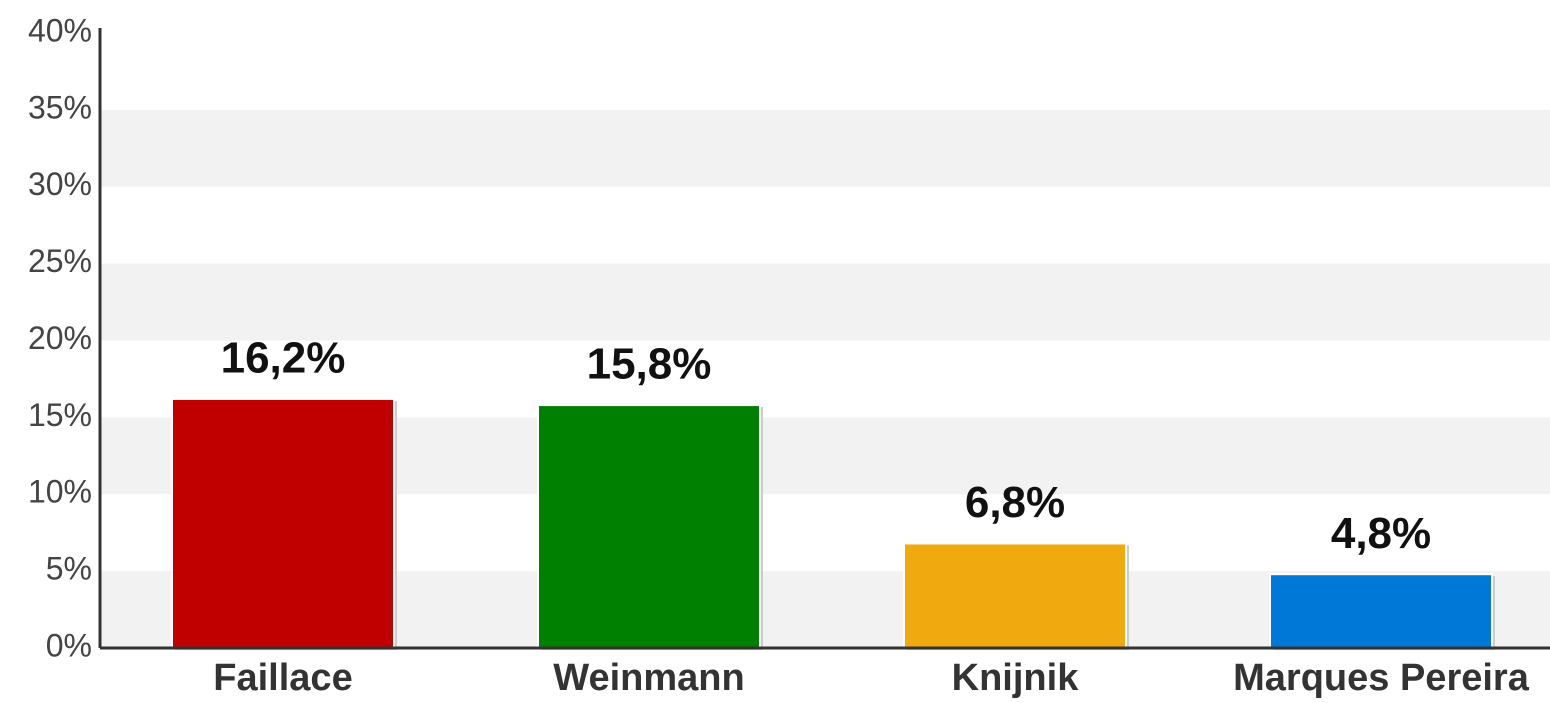 This screenshot has height=703, width=1550. Describe the element at coordinates (282, 678) in the screenshot. I see `x-tick-label: Faillace` at that location.